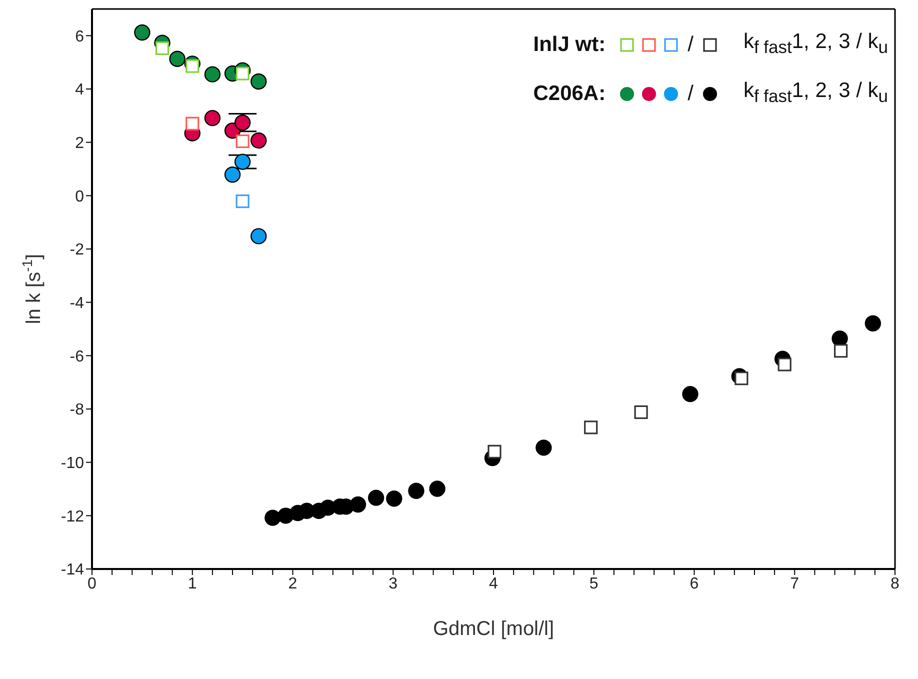 This screenshot has width=918, height=679. I want to click on y-tick-label: -4, so click(77, 303).